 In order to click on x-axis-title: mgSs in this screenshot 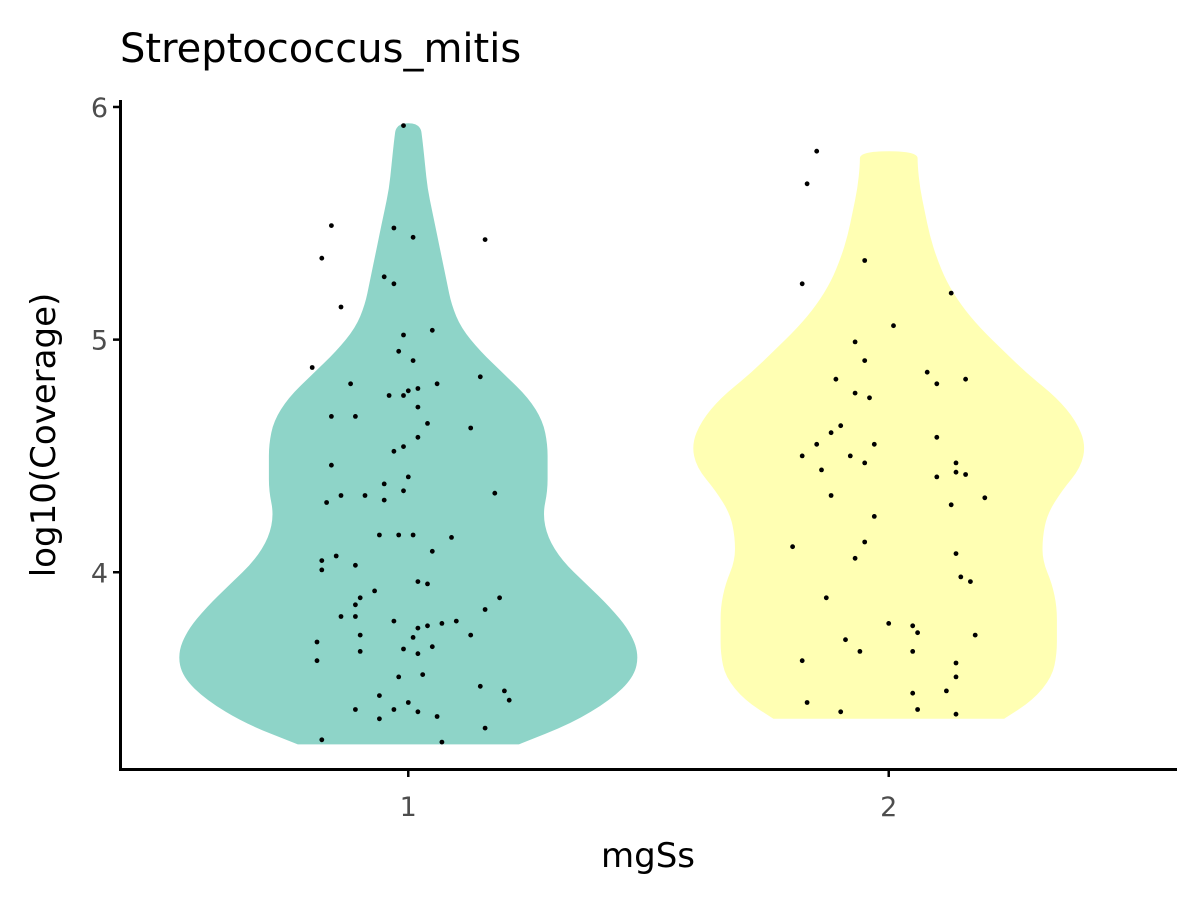, I will do `click(648, 856)`.